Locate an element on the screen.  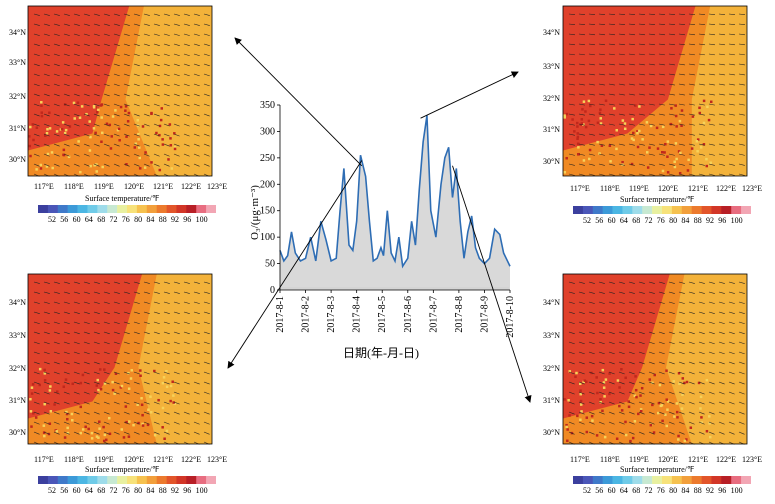
cool-region is located at coordinates (706, 359).